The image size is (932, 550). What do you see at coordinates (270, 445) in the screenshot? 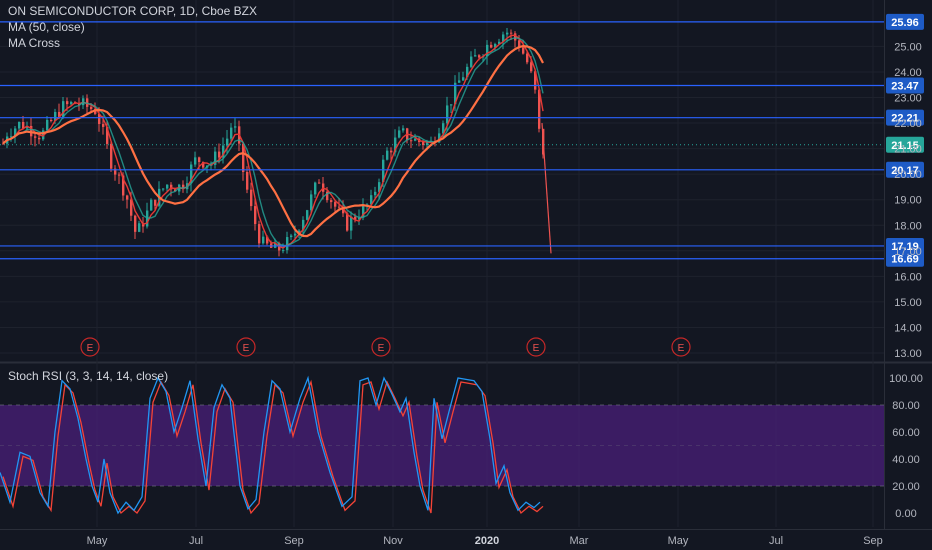
I see `stoch-rsi-k-line` at bounding box center [270, 445].